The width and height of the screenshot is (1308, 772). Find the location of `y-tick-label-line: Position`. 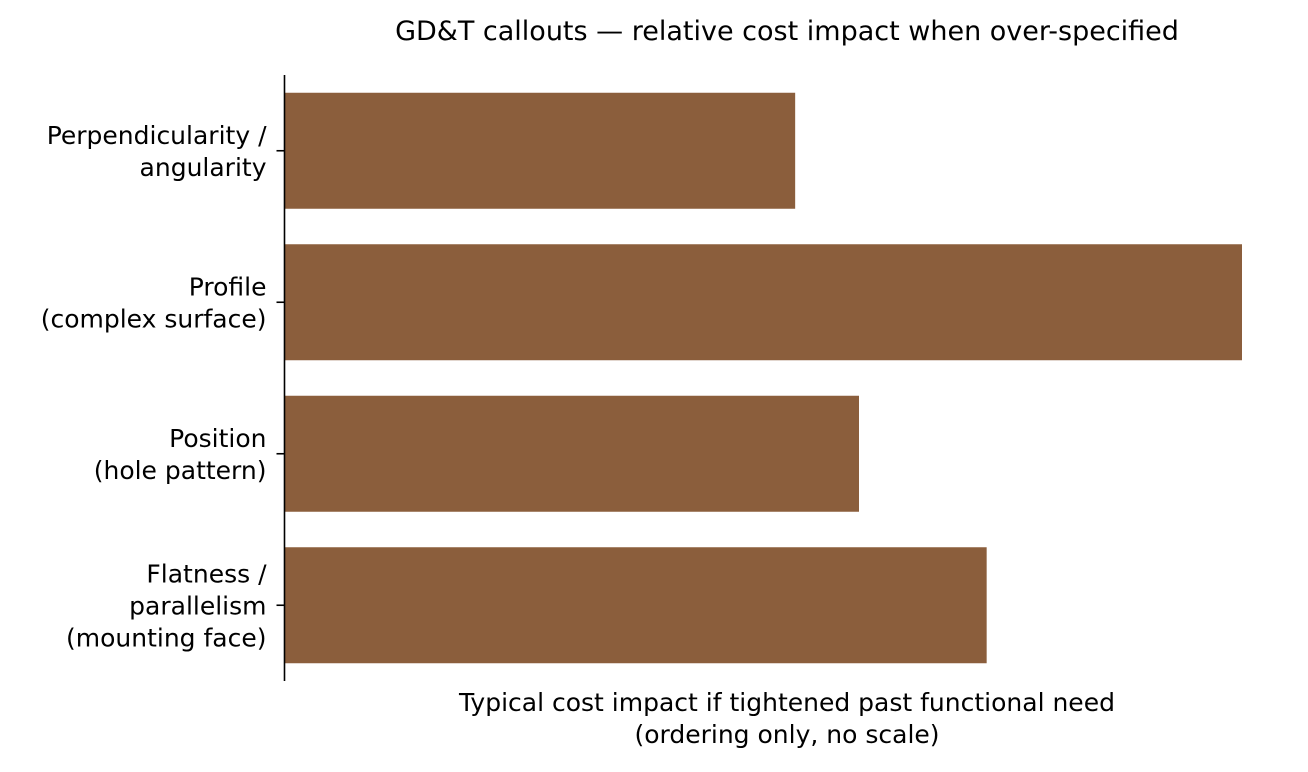

y-tick-label-line: Position is located at coordinates (217, 438).